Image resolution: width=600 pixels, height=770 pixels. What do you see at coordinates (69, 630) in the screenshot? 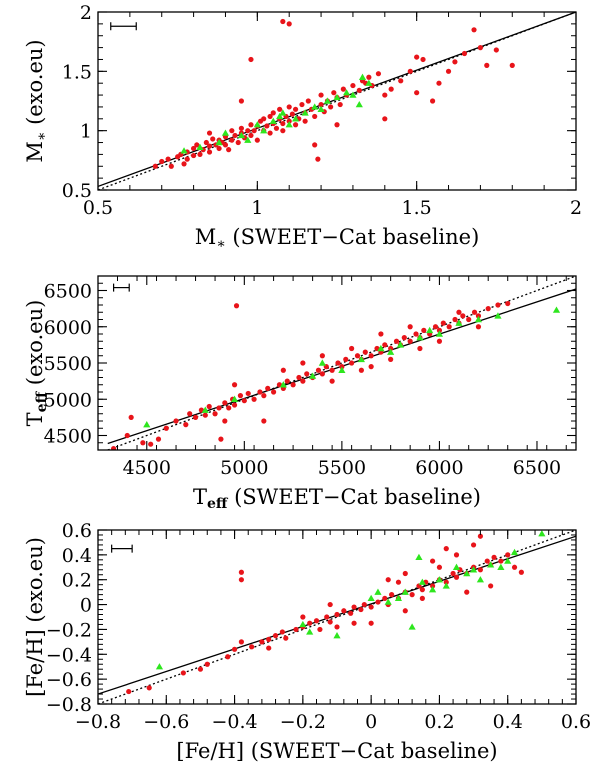
I see `y-tick-label: −0.2` at bounding box center [69, 630].